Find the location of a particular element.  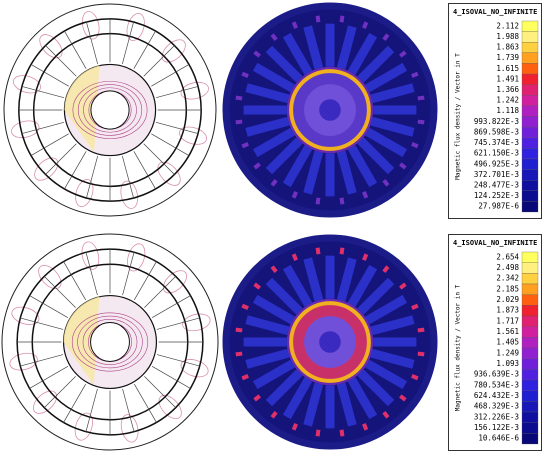

legend-title: 4_ISOVAL_NO_INFINITE is located at coordinates (495, 12).